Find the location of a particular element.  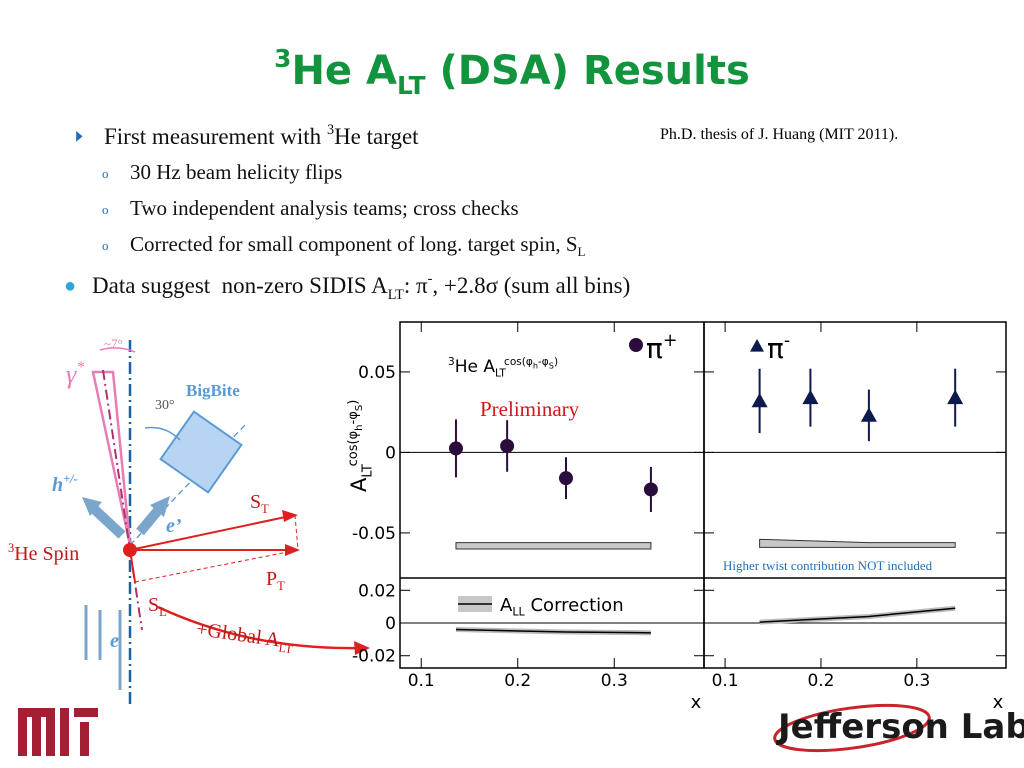

citation: Ph.D. thesis of J. Huang (MIT 2011). is located at coordinates (779, 134).